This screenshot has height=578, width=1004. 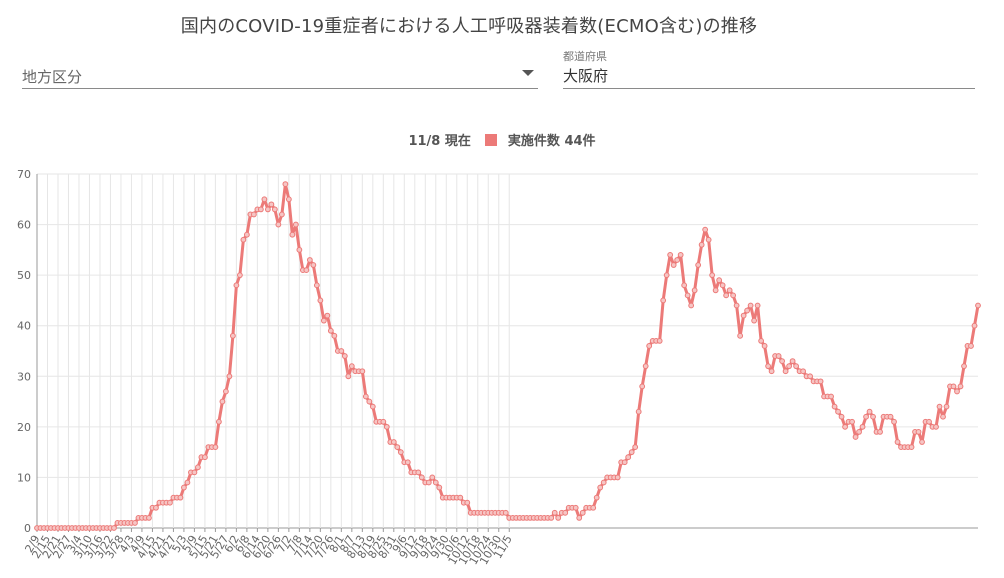 I want to click on prefecture-select-label: 都道府県, so click(x=585, y=56).